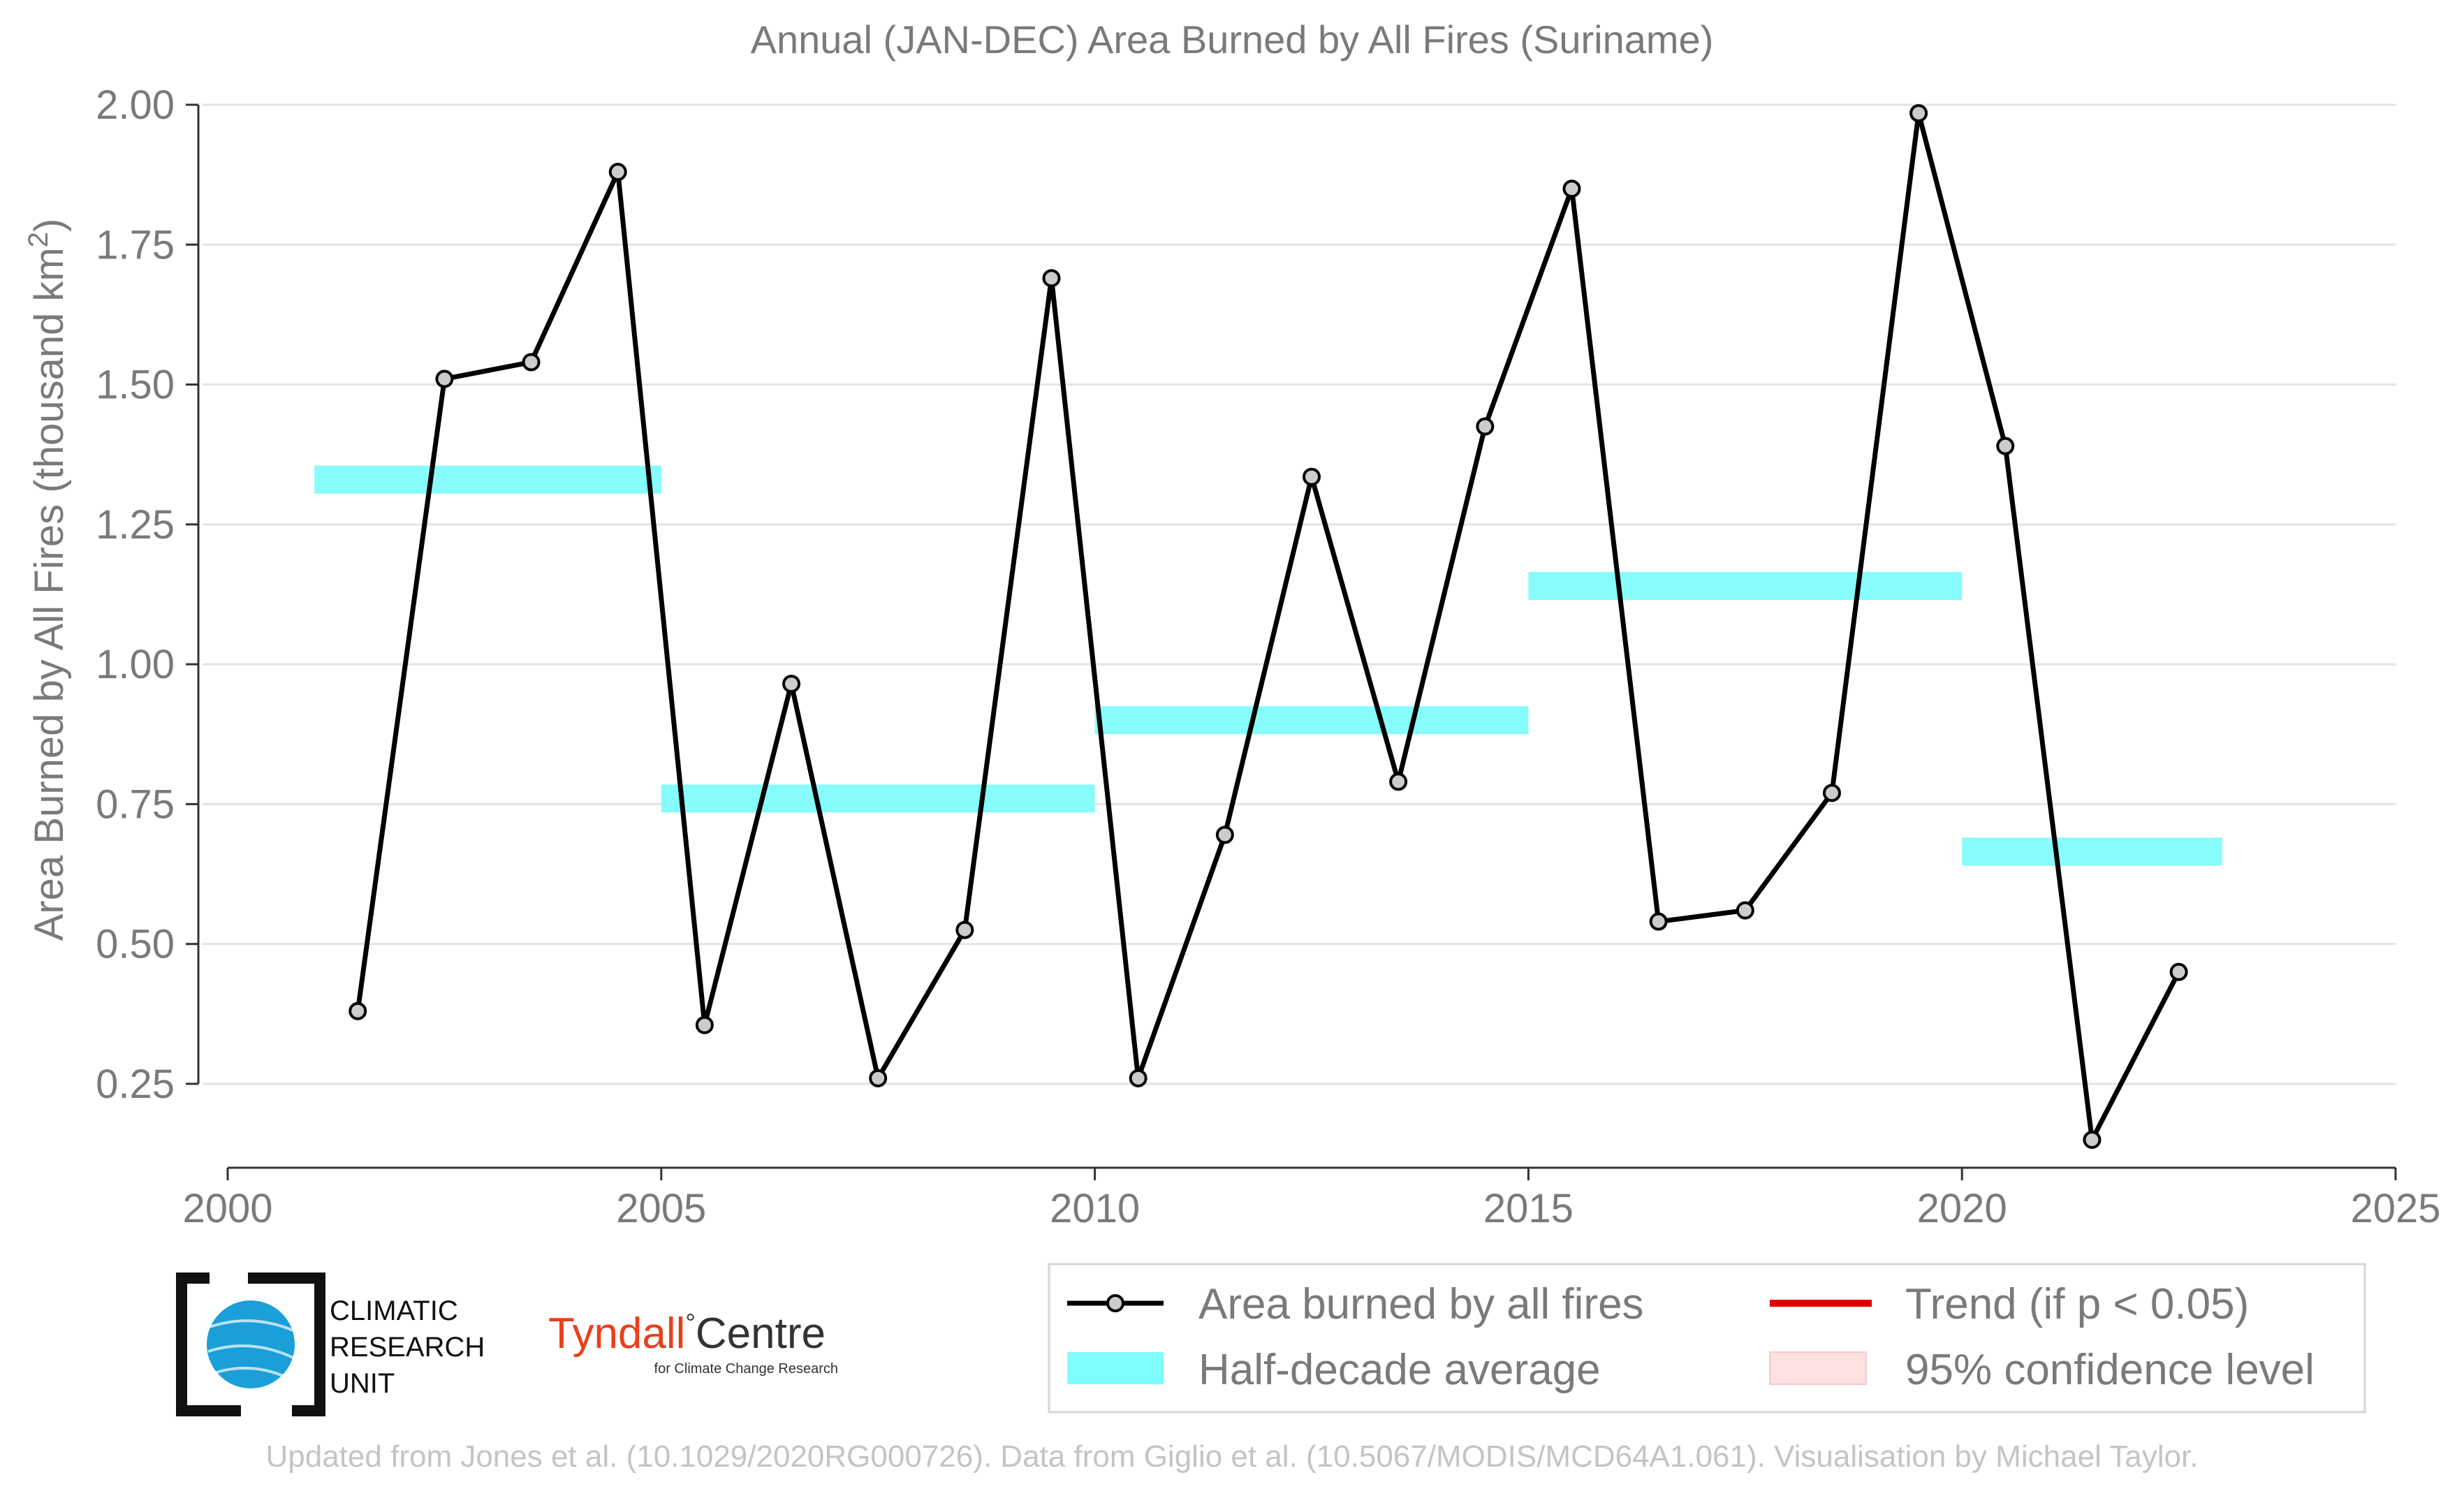 The height and width of the screenshot is (1489, 2464). What do you see at coordinates (1115, 1368) in the screenshot?
I see `legend-swatch-half-decade` at bounding box center [1115, 1368].